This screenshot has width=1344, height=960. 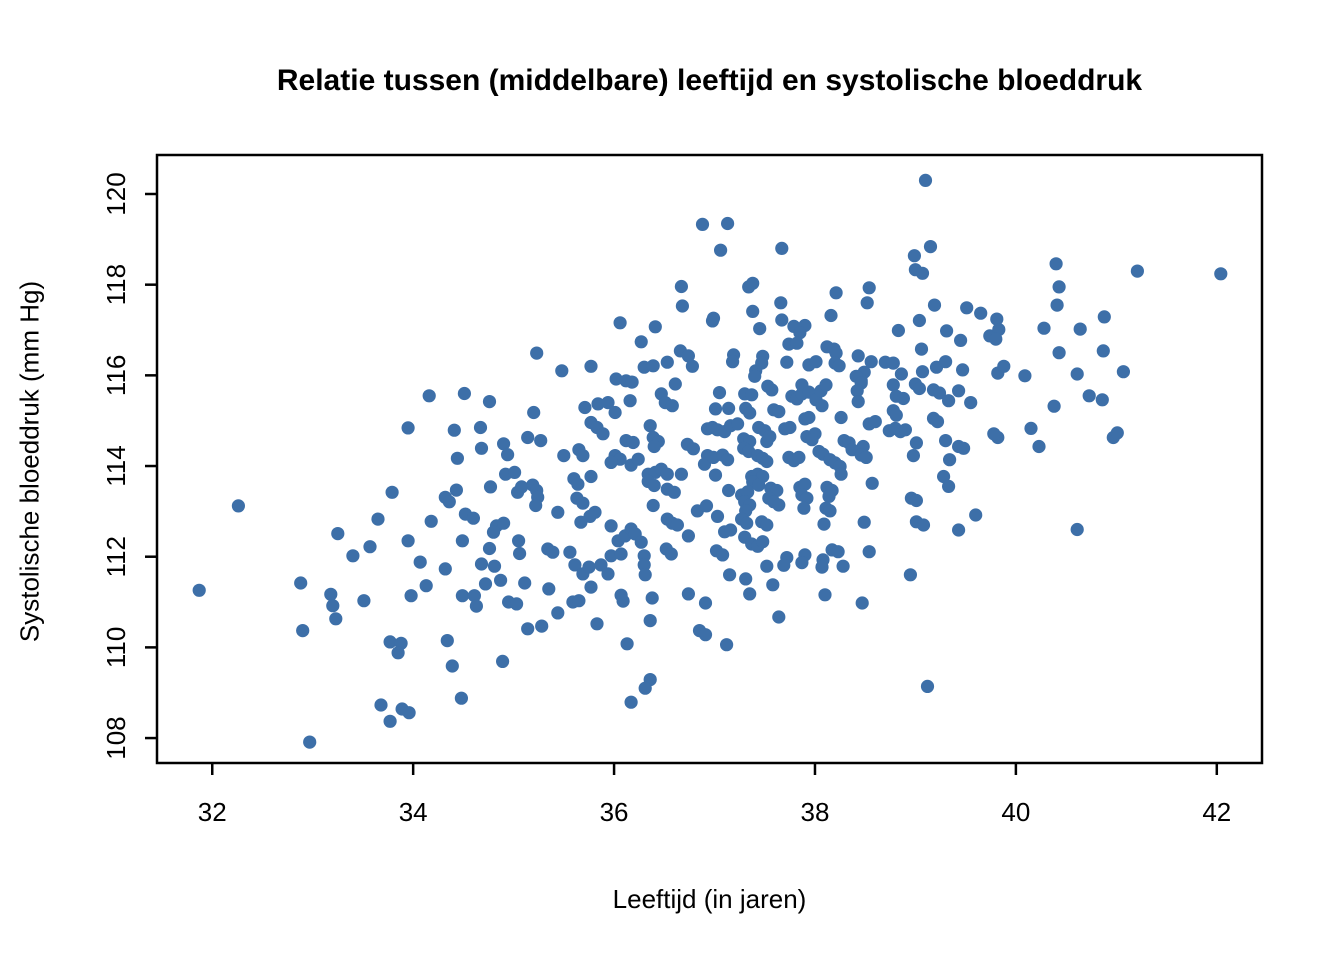 What do you see at coordinates (413, 812) in the screenshot?
I see `x-tick-label: 34` at bounding box center [413, 812].